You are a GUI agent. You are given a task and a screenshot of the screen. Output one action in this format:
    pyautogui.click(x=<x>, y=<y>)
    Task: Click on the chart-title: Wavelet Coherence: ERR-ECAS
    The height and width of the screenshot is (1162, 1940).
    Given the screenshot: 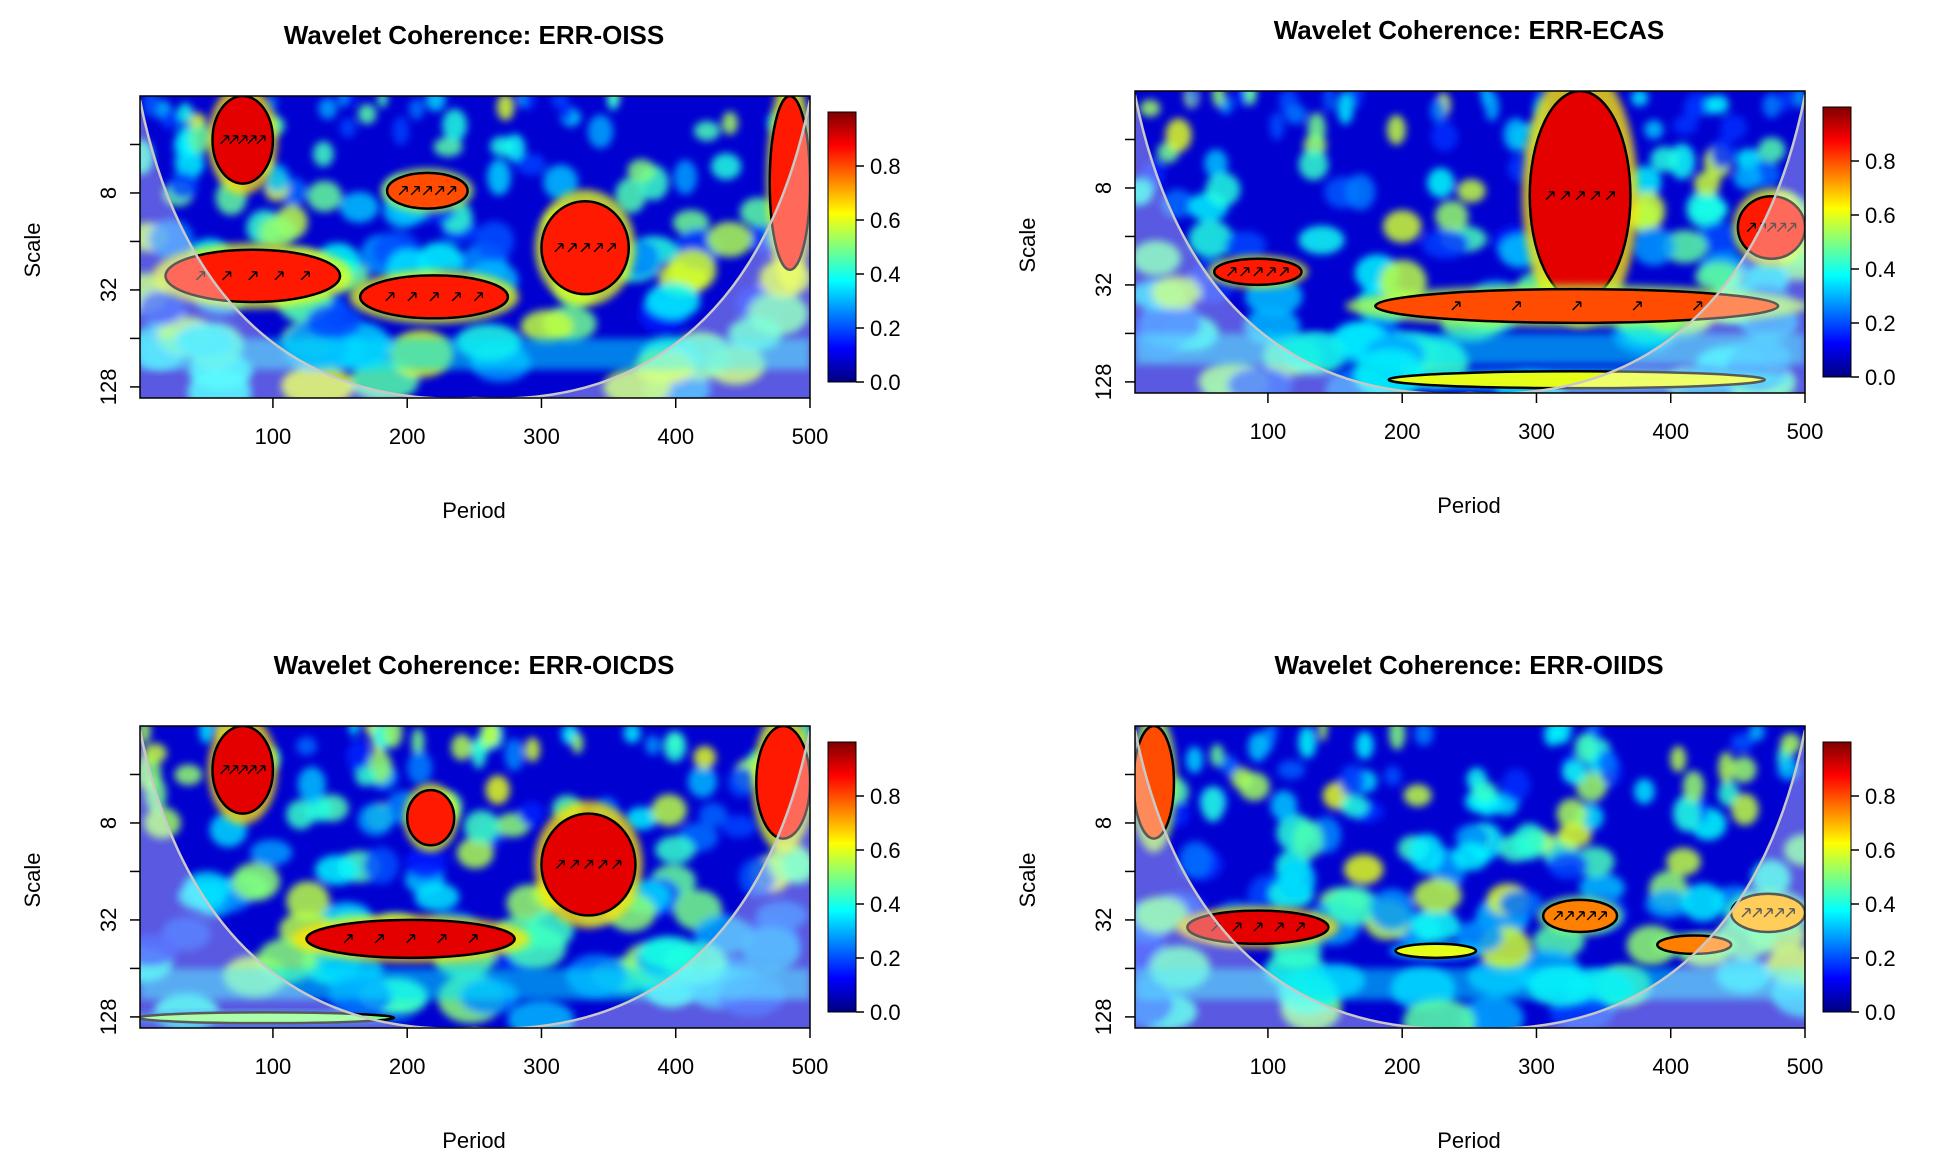 What is the action you would take?
    pyautogui.click(x=1469, y=30)
    